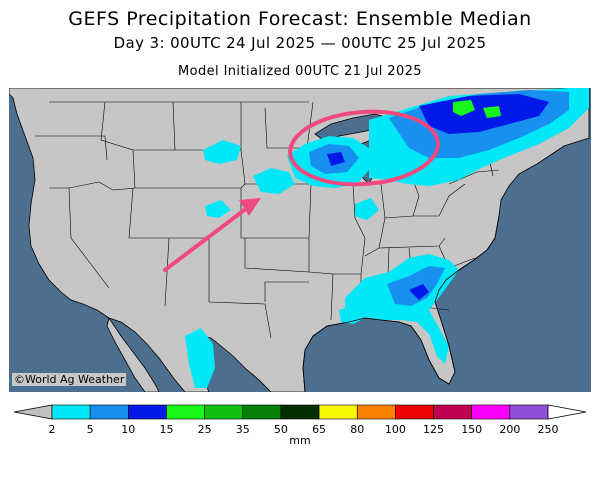 This screenshot has width=600, height=486. What do you see at coordinates (471, 429) in the screenshot?
I see `legend-tick-label: 150` at bounding box center [471, 429].